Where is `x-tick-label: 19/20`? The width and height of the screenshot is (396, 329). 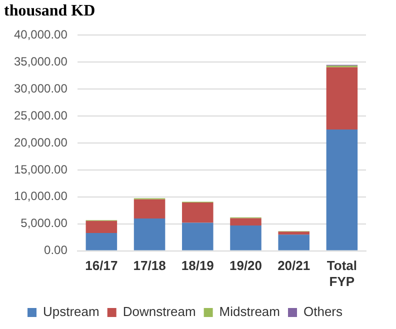 x-tick-label: 19/20 is located at coordinates (245, 266).